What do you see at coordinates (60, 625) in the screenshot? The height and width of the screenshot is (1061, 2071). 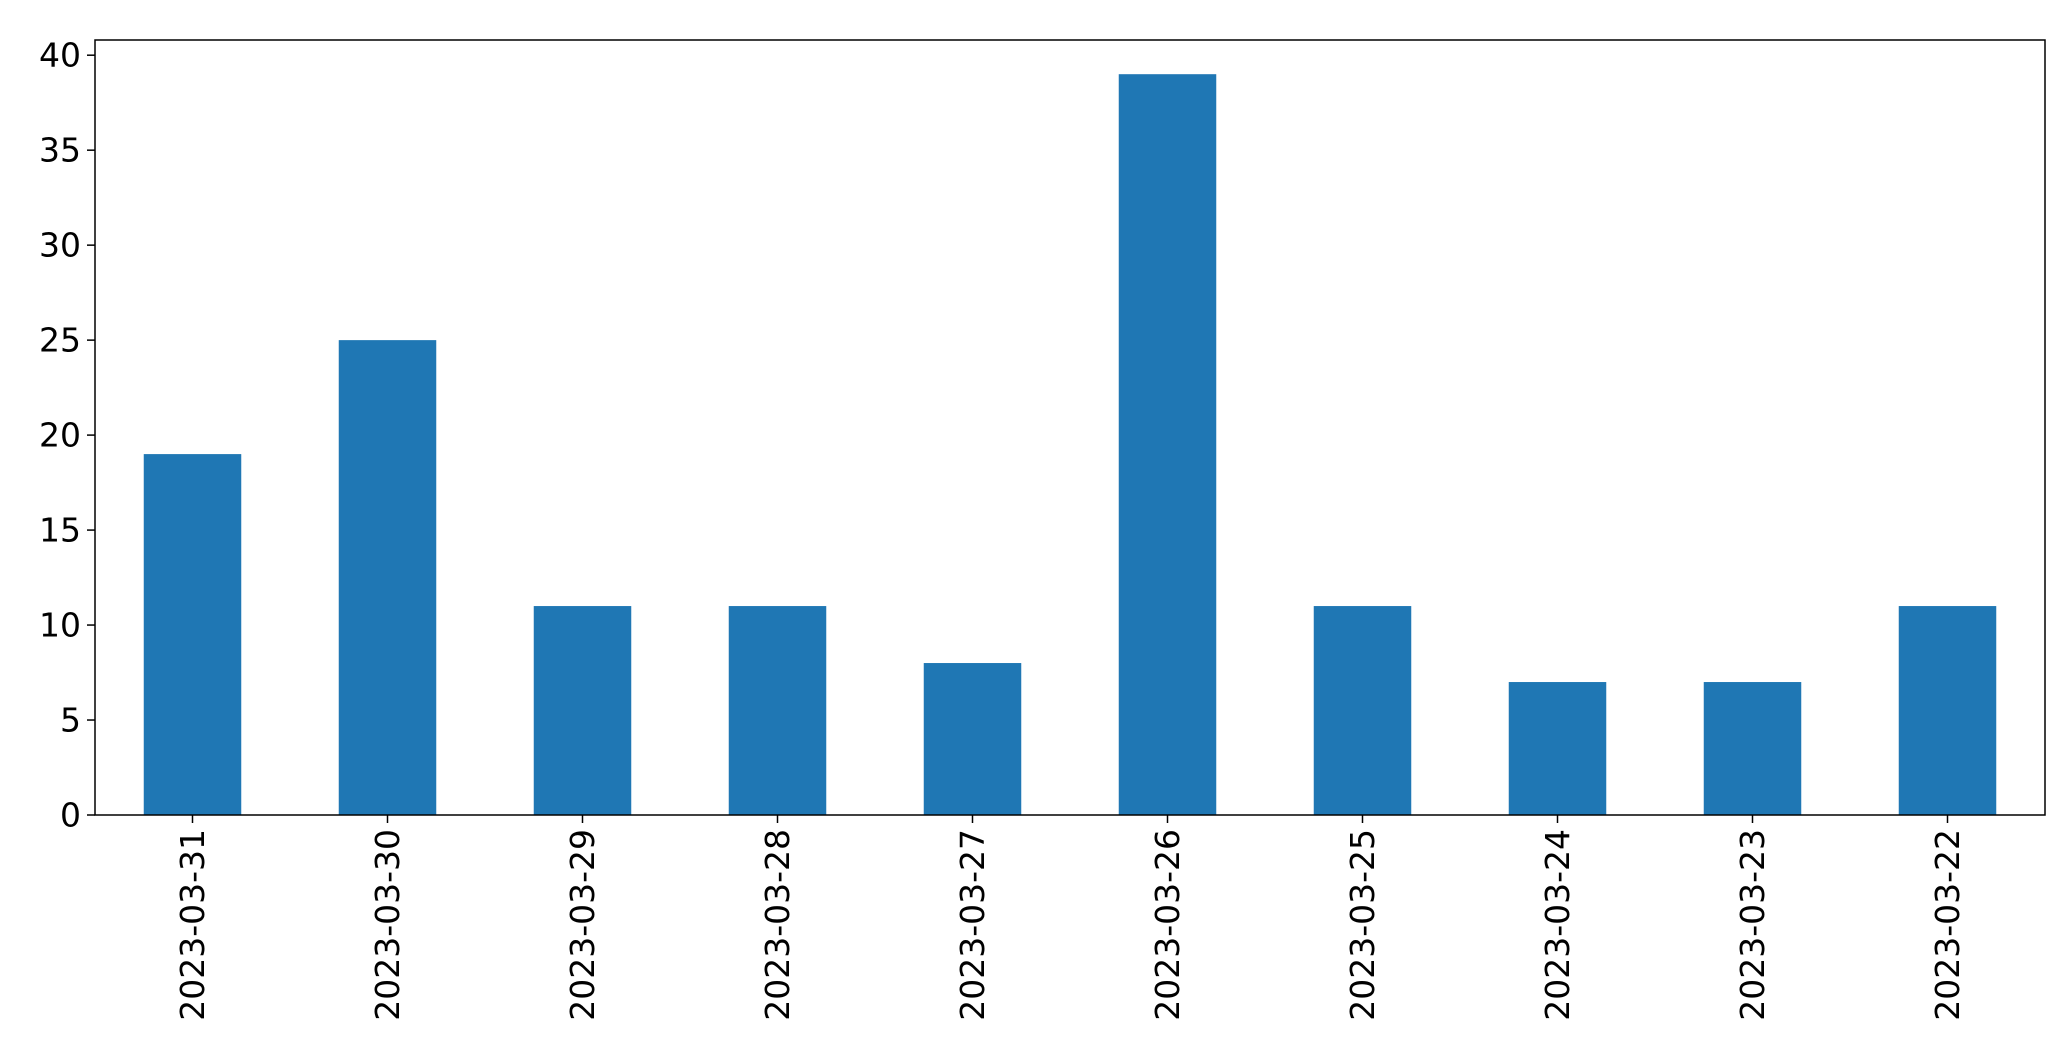 I see `y-tick-label: 10` at bounding box center [60, 625].